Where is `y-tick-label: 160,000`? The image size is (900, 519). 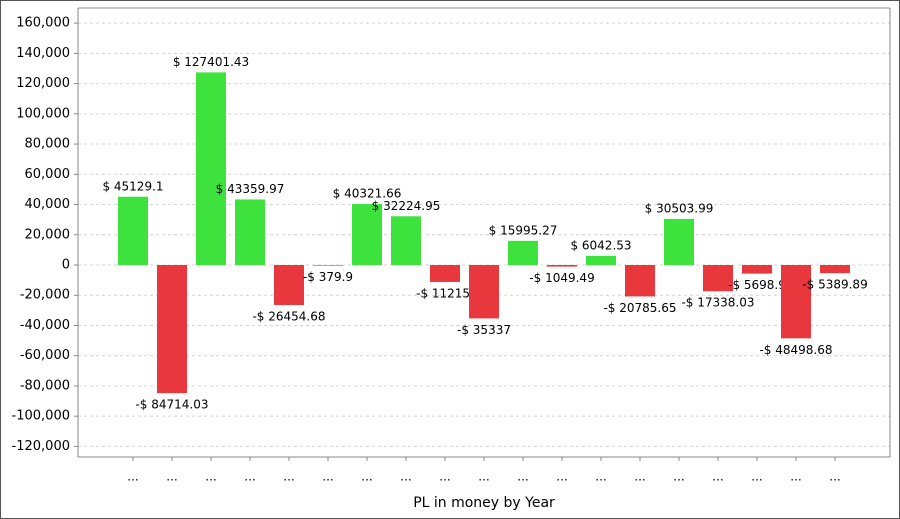
y-tick-label: 160,000 is located at coordinates (43, 23).